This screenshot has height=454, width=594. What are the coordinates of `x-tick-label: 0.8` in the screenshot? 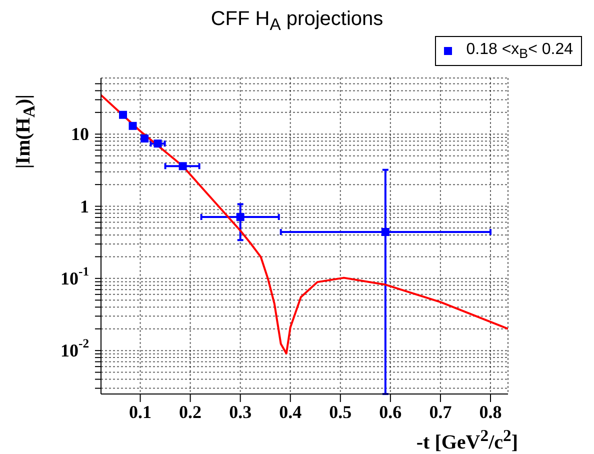 It's located at (490, 412).